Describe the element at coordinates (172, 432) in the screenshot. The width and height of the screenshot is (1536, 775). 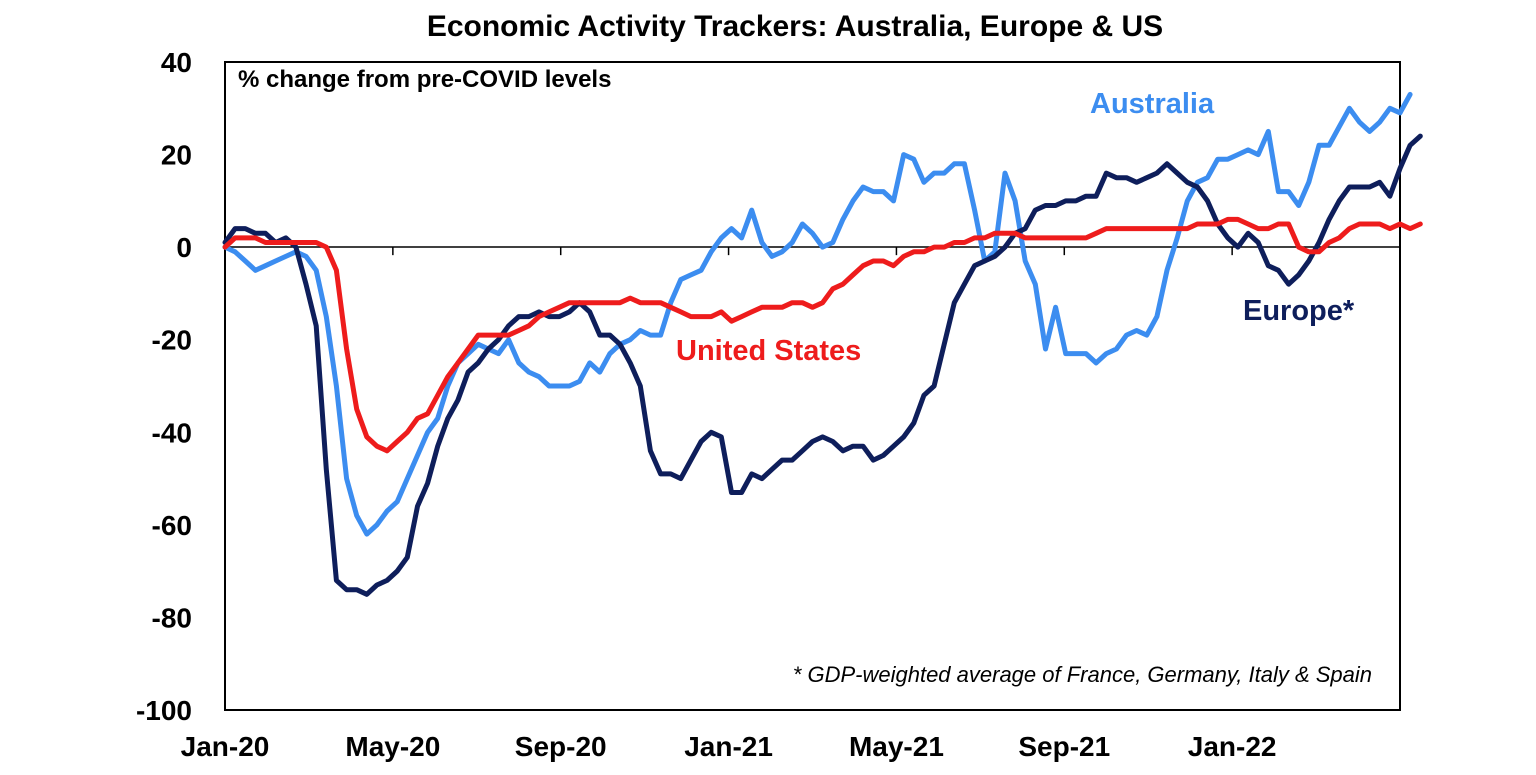
I see `y-tick-label: -40` at that location.